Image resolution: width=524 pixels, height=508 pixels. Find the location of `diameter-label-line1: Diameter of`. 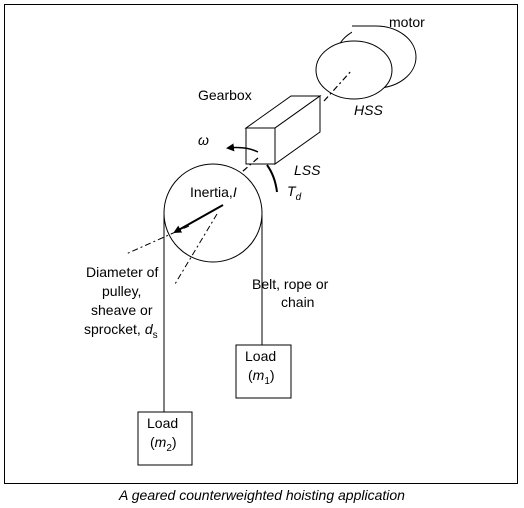

diameter-label-line1: Diameter of is located at coordinates (122, 272).